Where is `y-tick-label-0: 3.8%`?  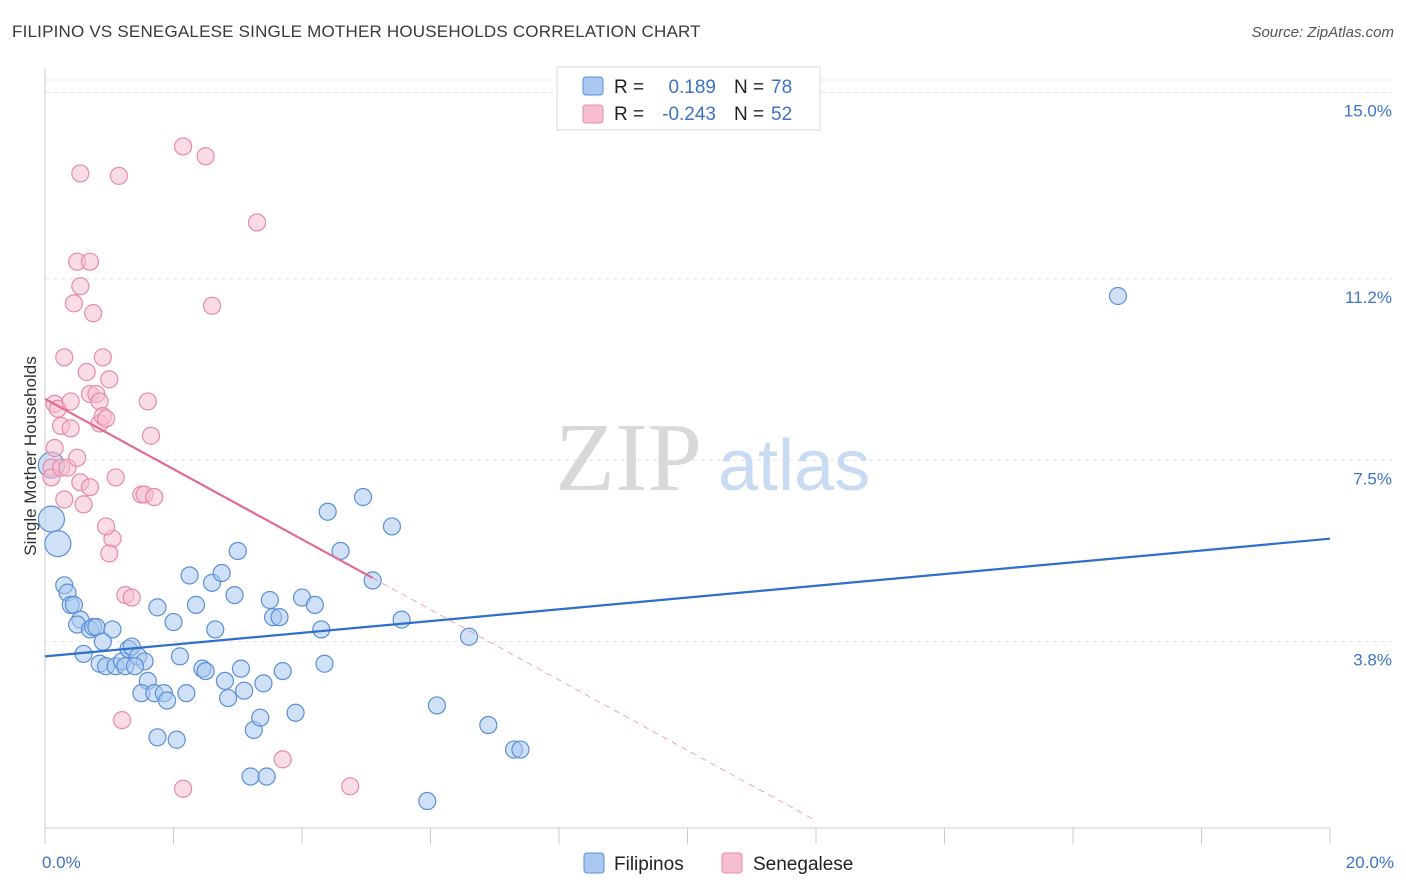
y-tick-label-0: 3.8% is located at coordinates (1372, 660).